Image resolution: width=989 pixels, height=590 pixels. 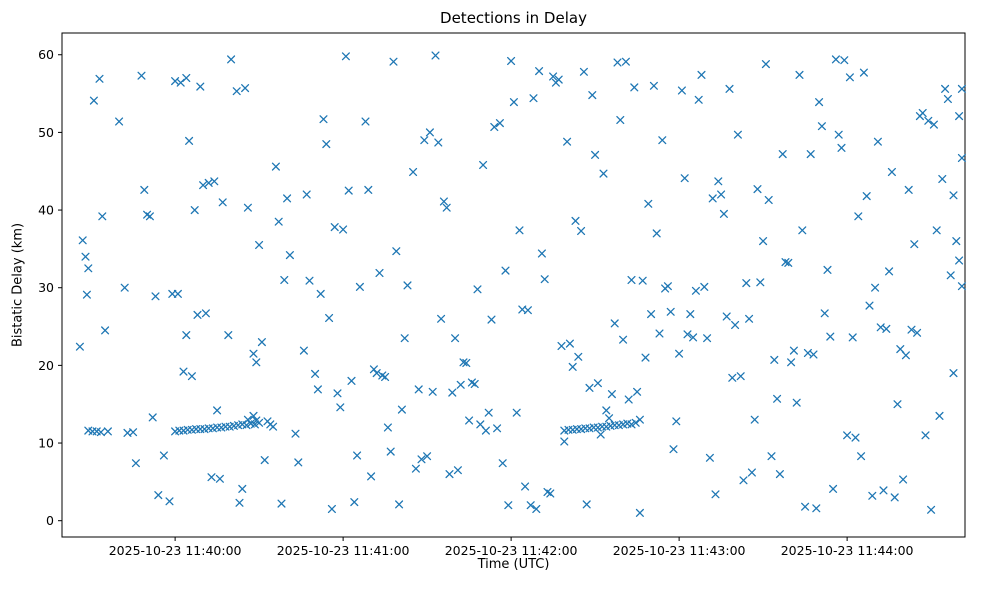 I want to click on x-tick-label: 2025-10-23 11:41:00, so click(x=343, y=550).